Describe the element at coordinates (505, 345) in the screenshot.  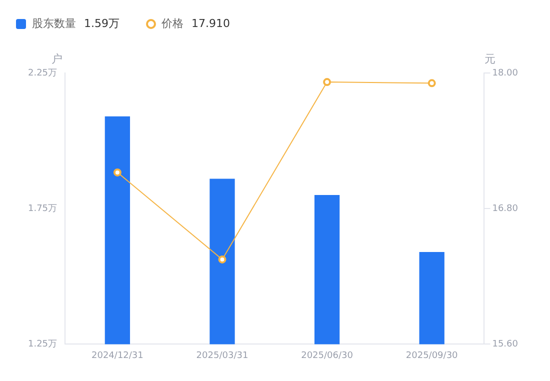
I see `y2-tick-label: 15.60` at that location.